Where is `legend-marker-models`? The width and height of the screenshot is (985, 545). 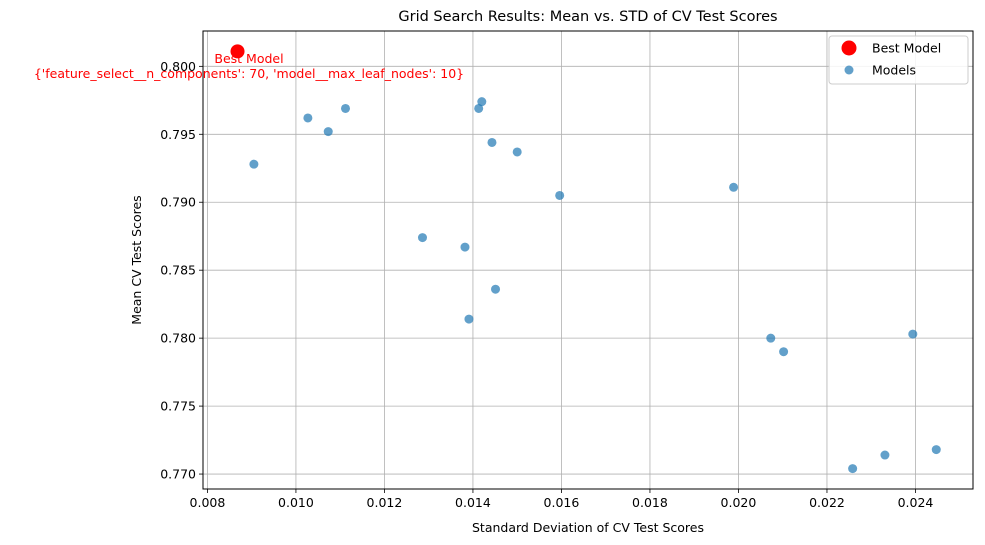
legend-marker-models is located at coordinates (849, 70).